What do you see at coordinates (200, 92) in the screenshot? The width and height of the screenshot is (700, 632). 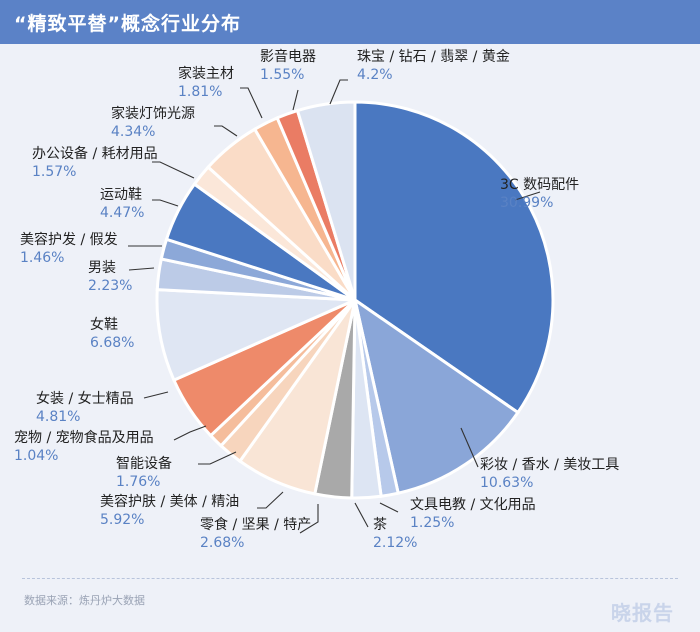 I see `slice-label-value: 1.81%` at bounding box center [200, 92].